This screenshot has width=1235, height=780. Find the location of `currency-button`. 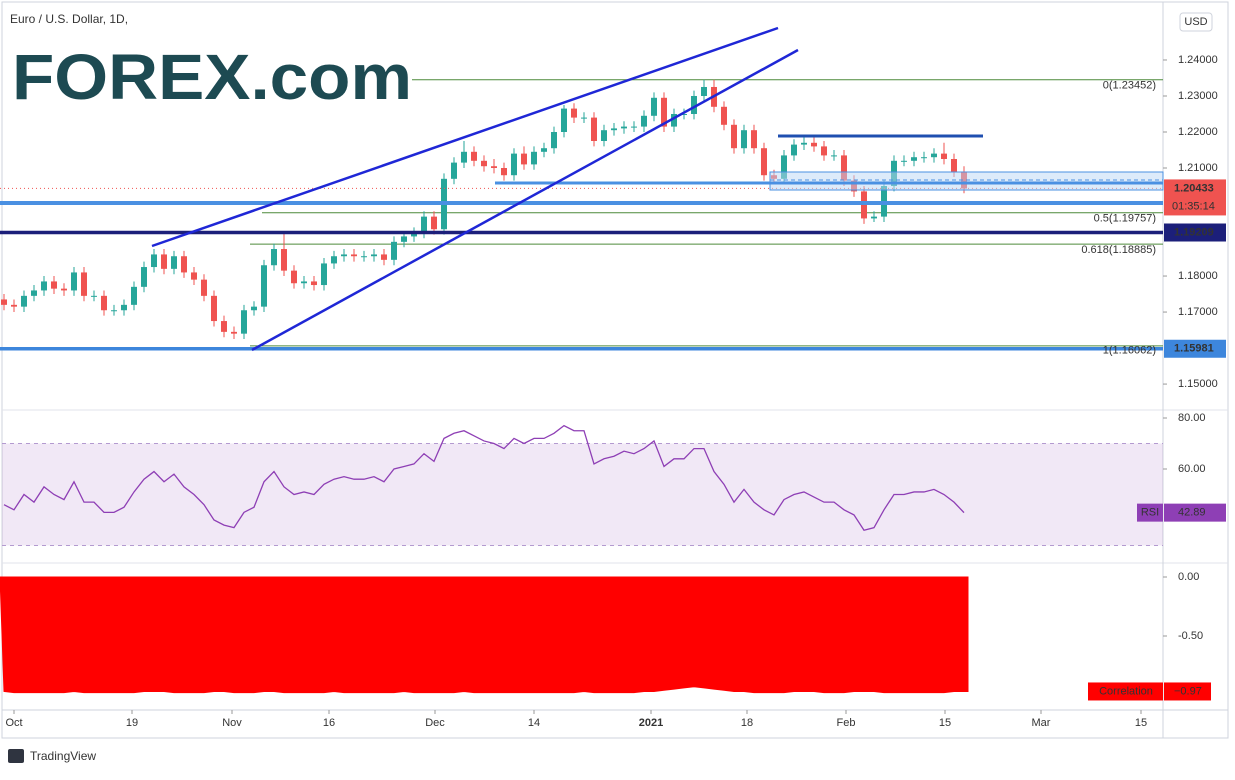

currency-button is located at coordinates (1196, 22).